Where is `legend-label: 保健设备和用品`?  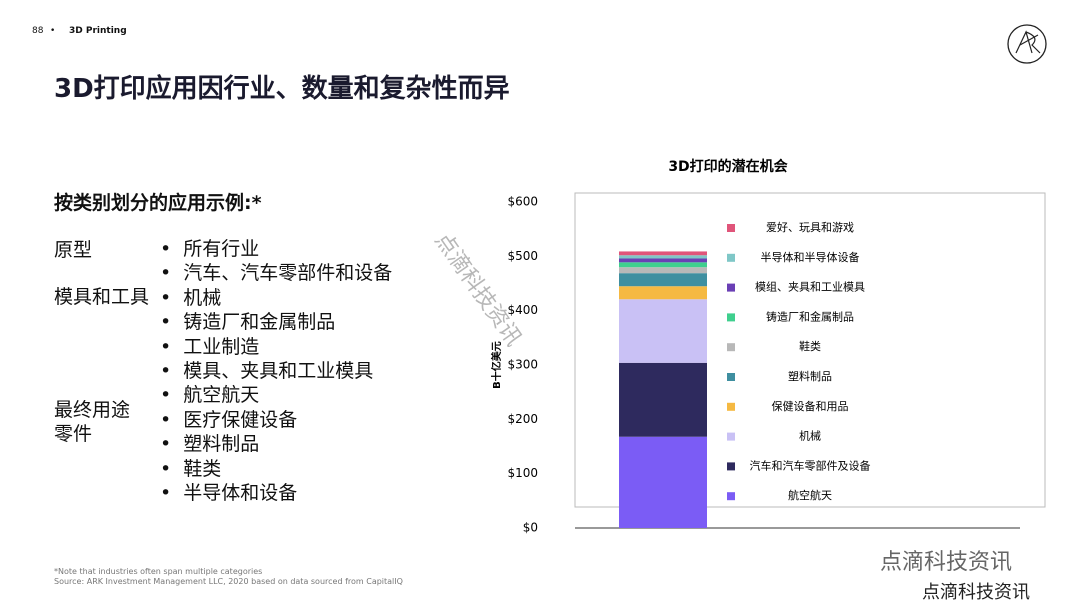
legend-label: 保健设备和用品 is located at coordinates (810, 406).